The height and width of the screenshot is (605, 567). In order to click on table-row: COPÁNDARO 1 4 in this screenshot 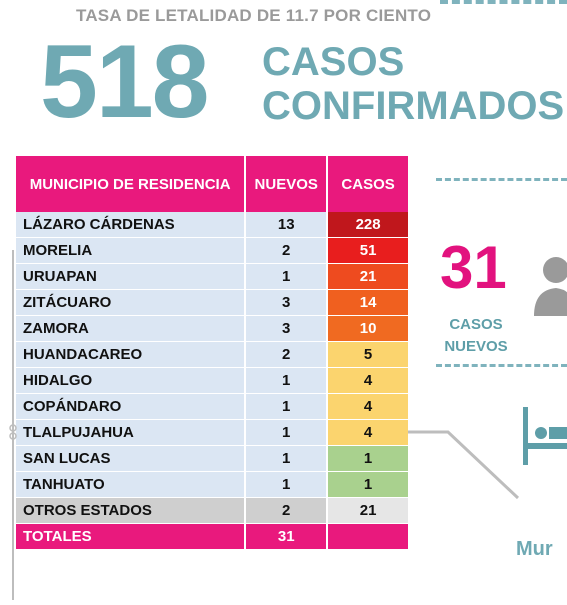, I will do `click(212, 407)`.